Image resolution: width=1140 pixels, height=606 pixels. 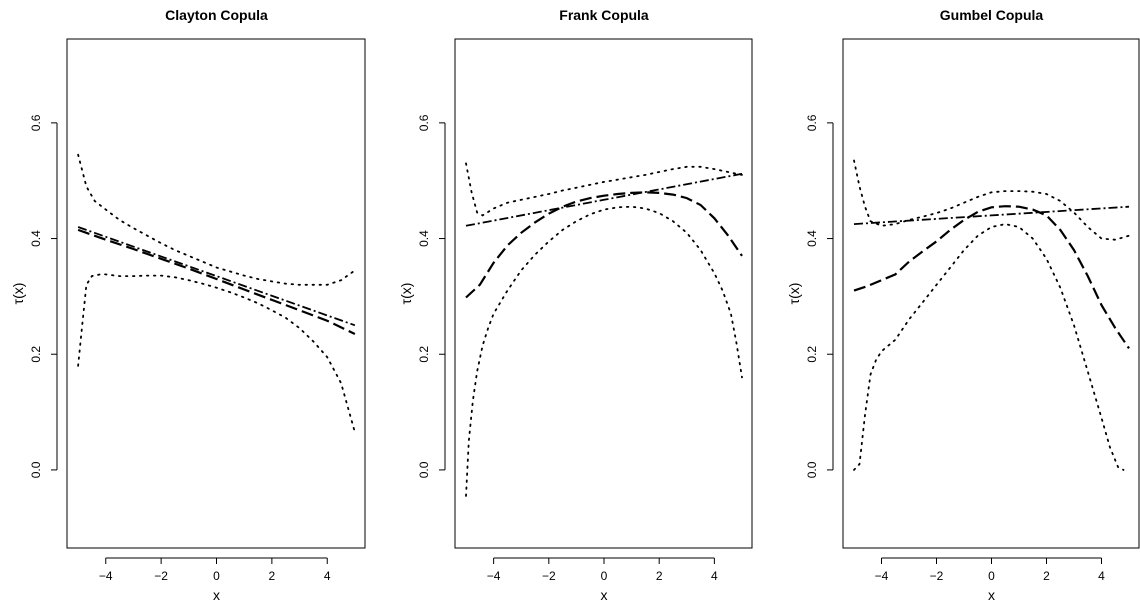 What do you see at coordinates (216, 15) in the screenshot?
I see `chart-title: Clayton Copula` at bounding box center [216, 15].